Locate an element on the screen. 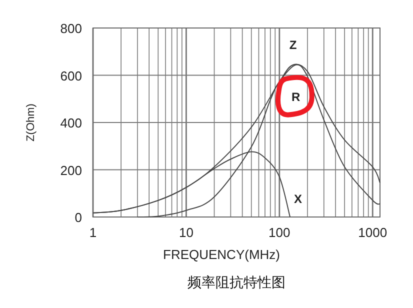  x-tick-label: 1 is located at coordinates (93, 232).